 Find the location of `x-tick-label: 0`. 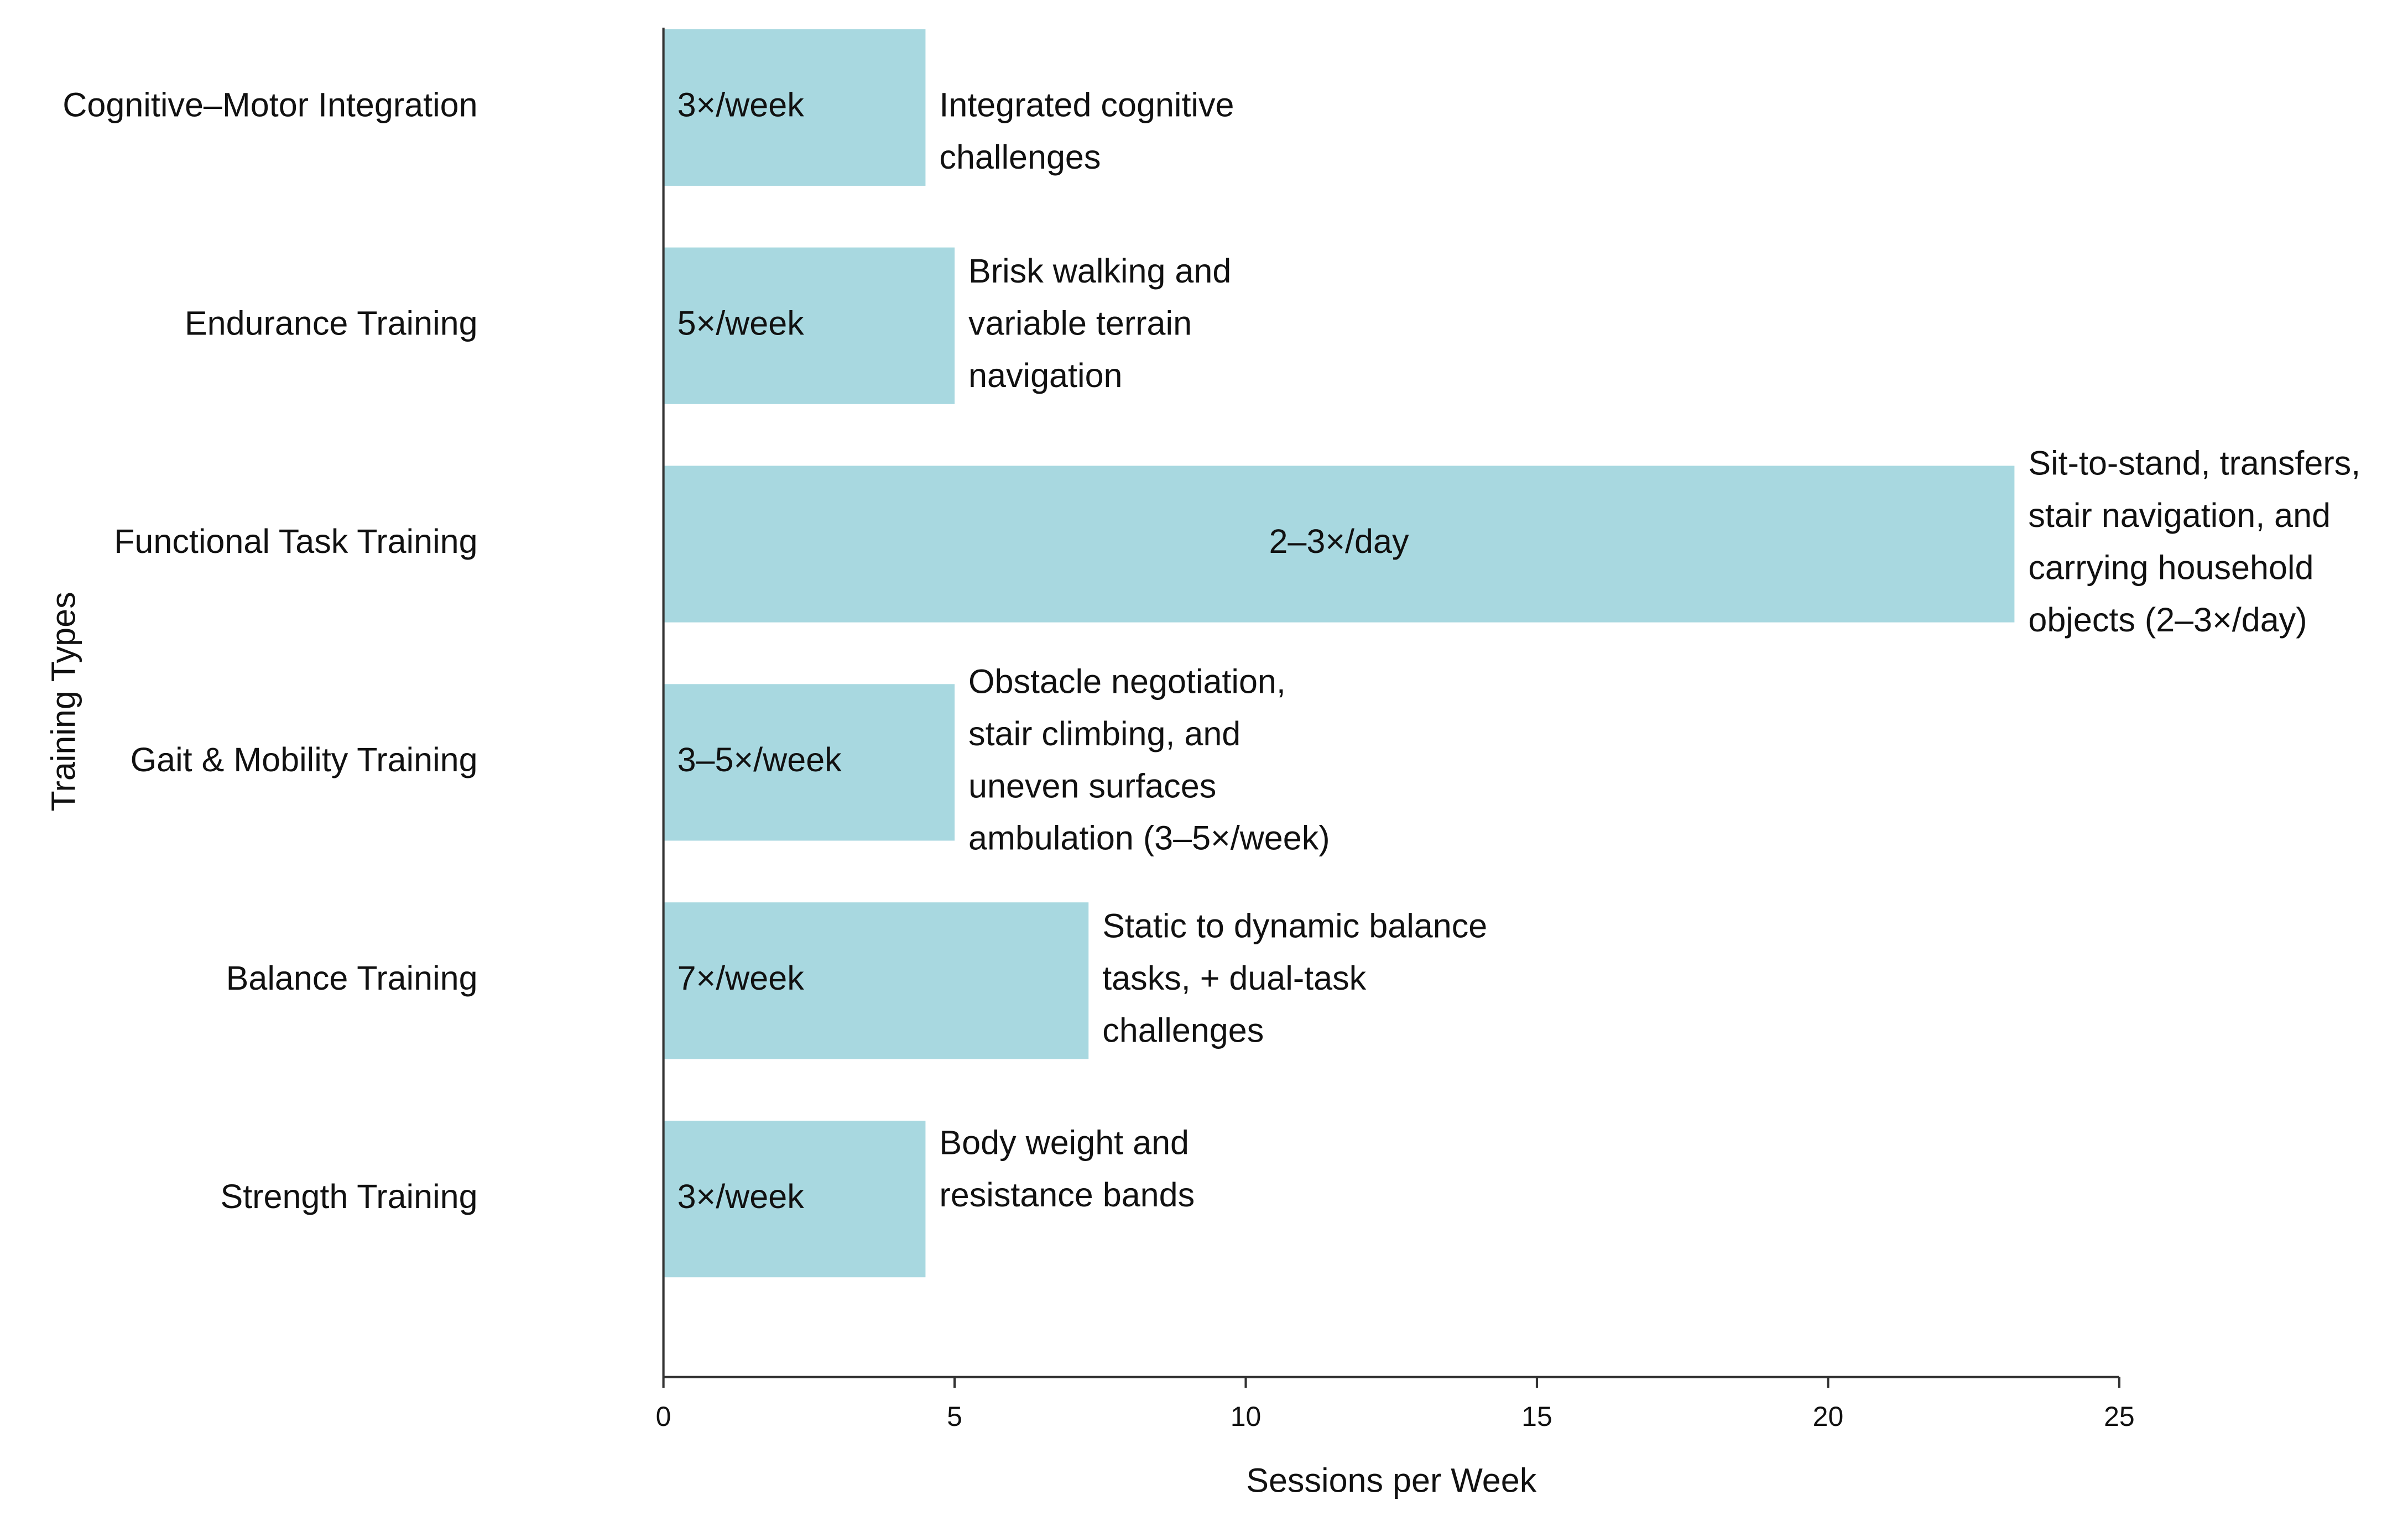

x-tick-label: 0 is located at coordinates (664, 1417).